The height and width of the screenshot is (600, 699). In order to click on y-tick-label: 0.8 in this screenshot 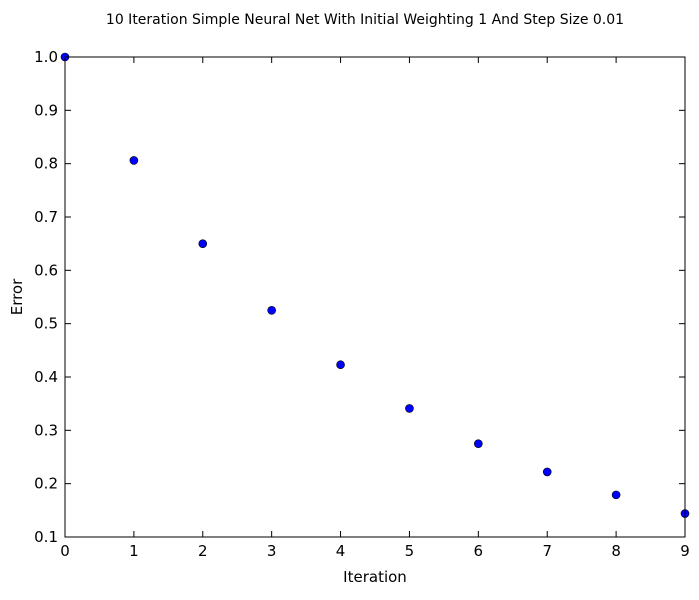, I will do `click(46, 164)`.